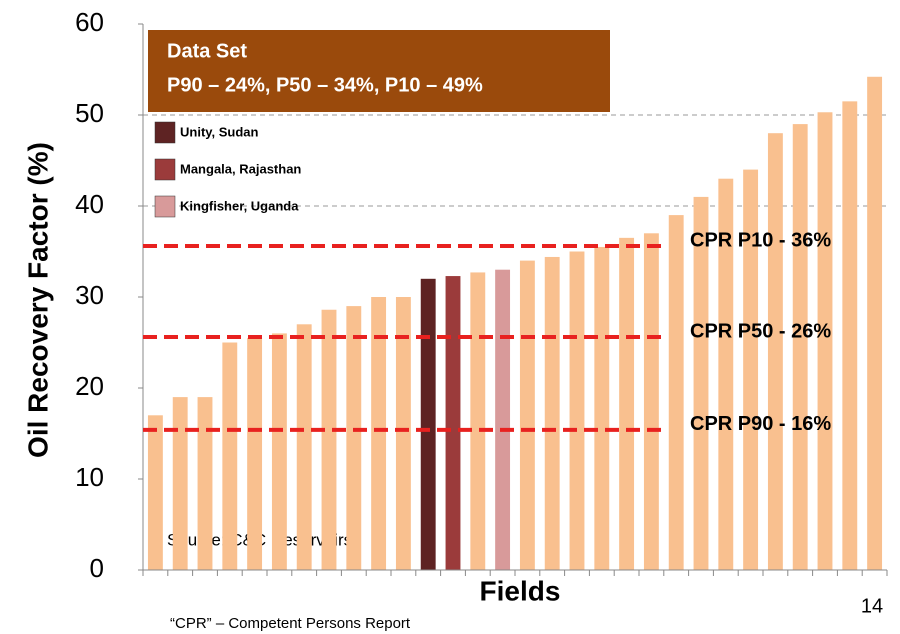 This screenshot has width=900, height=634. Describe the element at coordinates (290, 623) in the screenshot. I see `footnote: “CPR” – Competent Persons Report` at that location.